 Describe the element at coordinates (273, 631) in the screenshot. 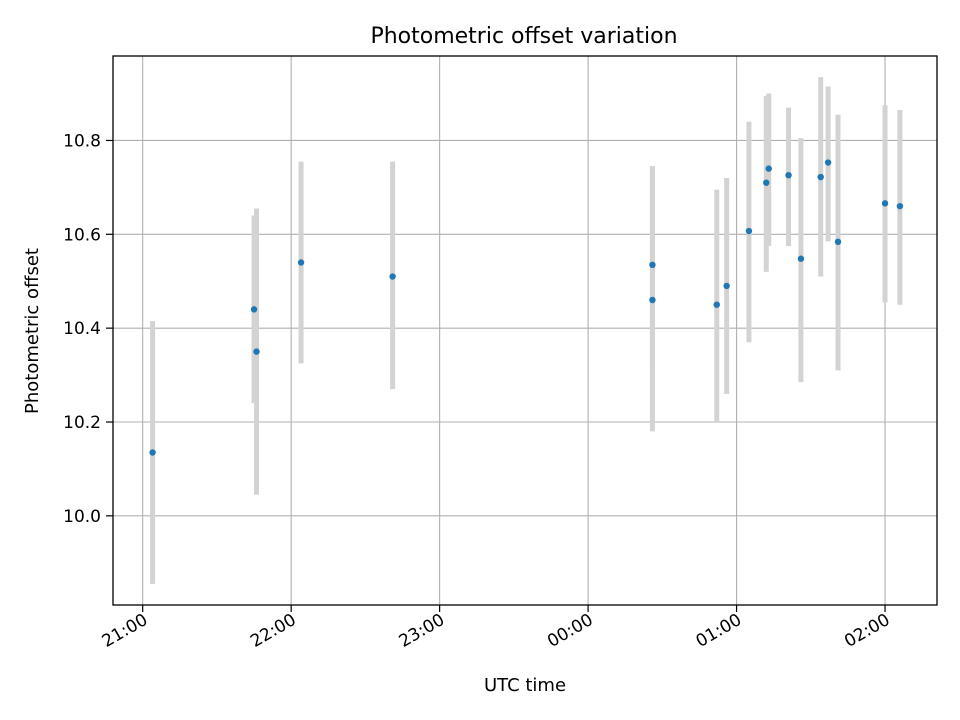

I see `x-tick-label: 22:00` at that location.